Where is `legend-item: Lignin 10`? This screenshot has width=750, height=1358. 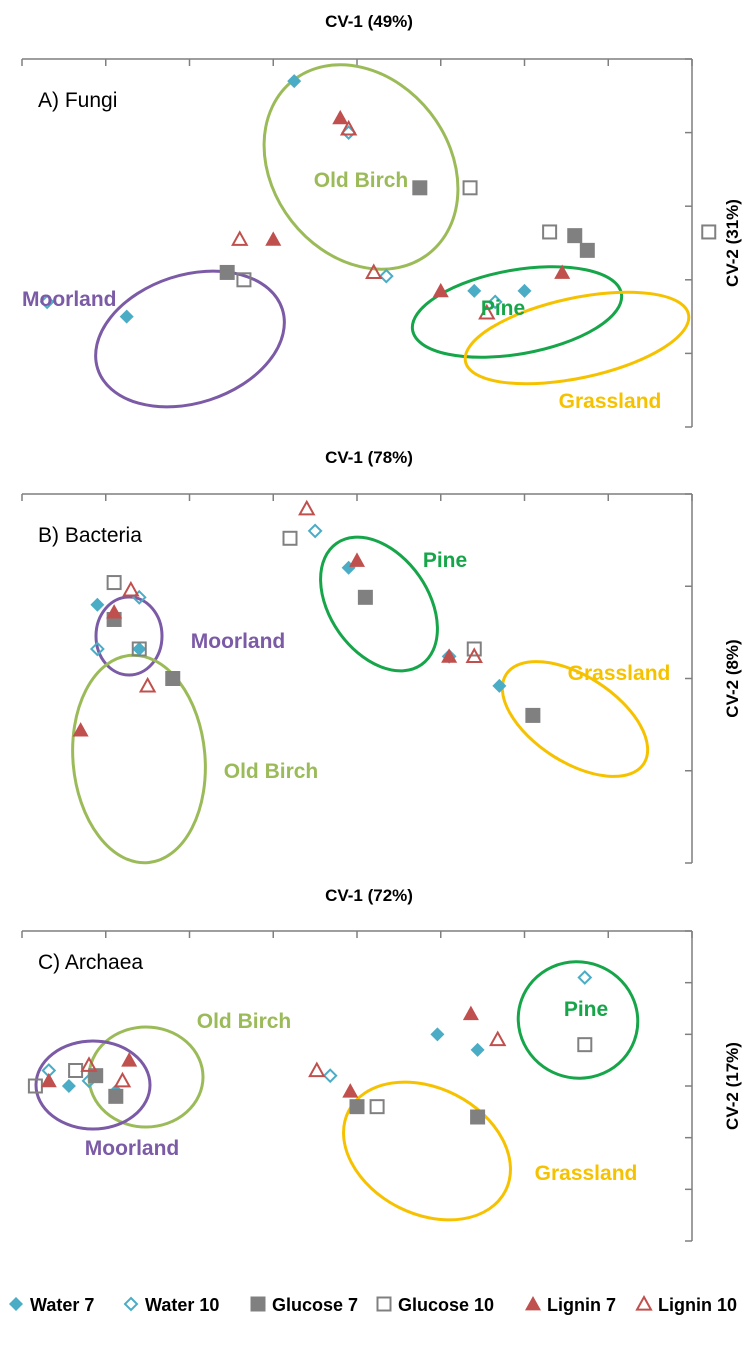
legend-item: Lignin 10 is located at coordinates (686, 1304).